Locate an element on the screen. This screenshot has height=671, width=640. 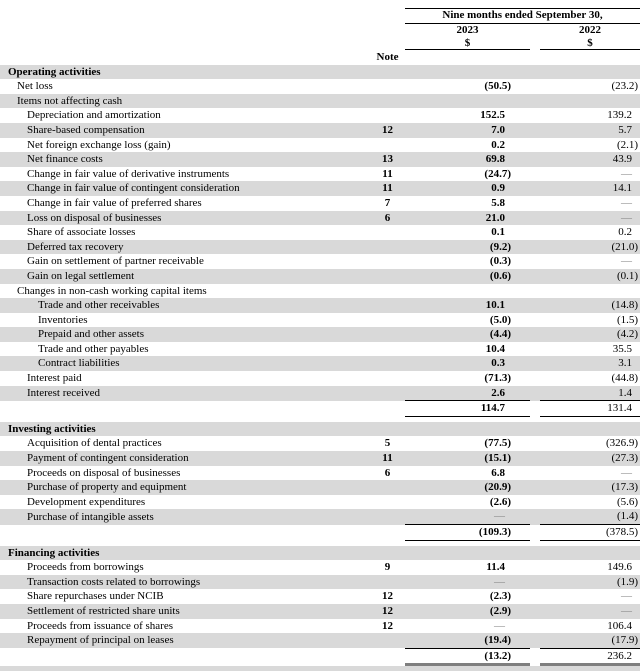
section-row: Financing activities is located at coordinates (320, 553).